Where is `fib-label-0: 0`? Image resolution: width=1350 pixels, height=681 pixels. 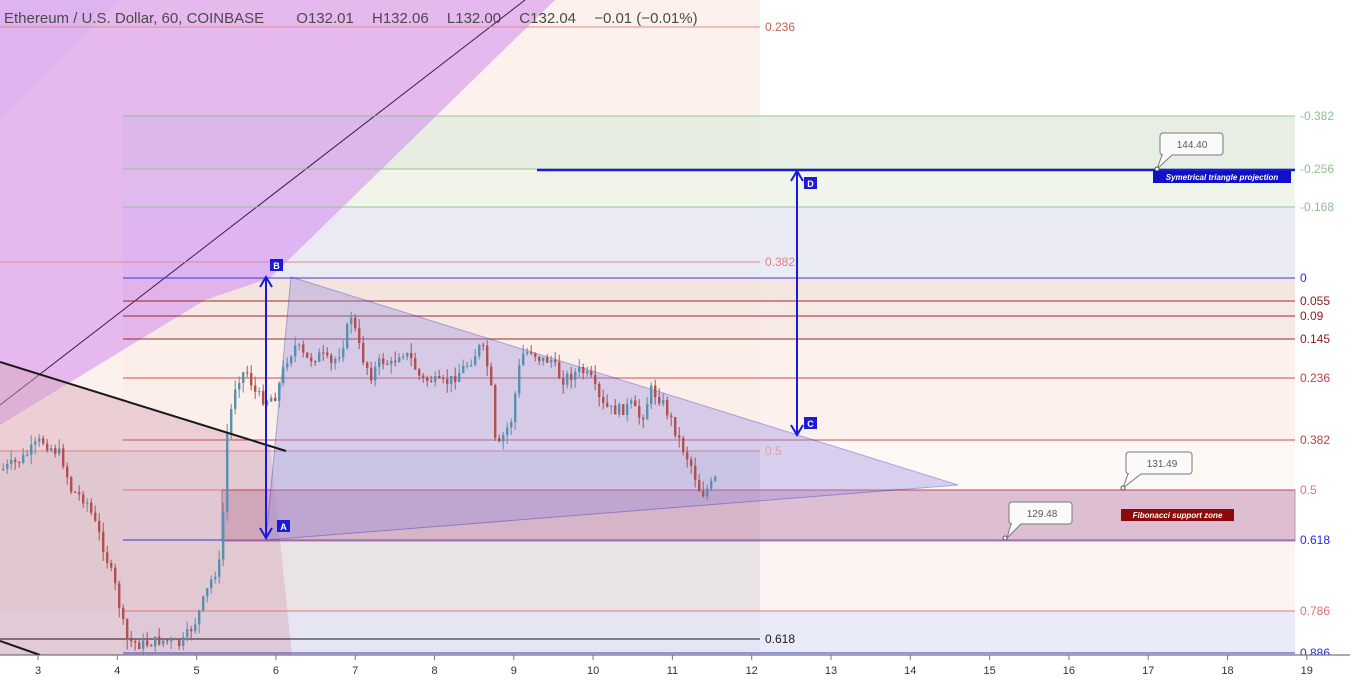 fib-label-0: 0 is located at coordinates (1303, 278).